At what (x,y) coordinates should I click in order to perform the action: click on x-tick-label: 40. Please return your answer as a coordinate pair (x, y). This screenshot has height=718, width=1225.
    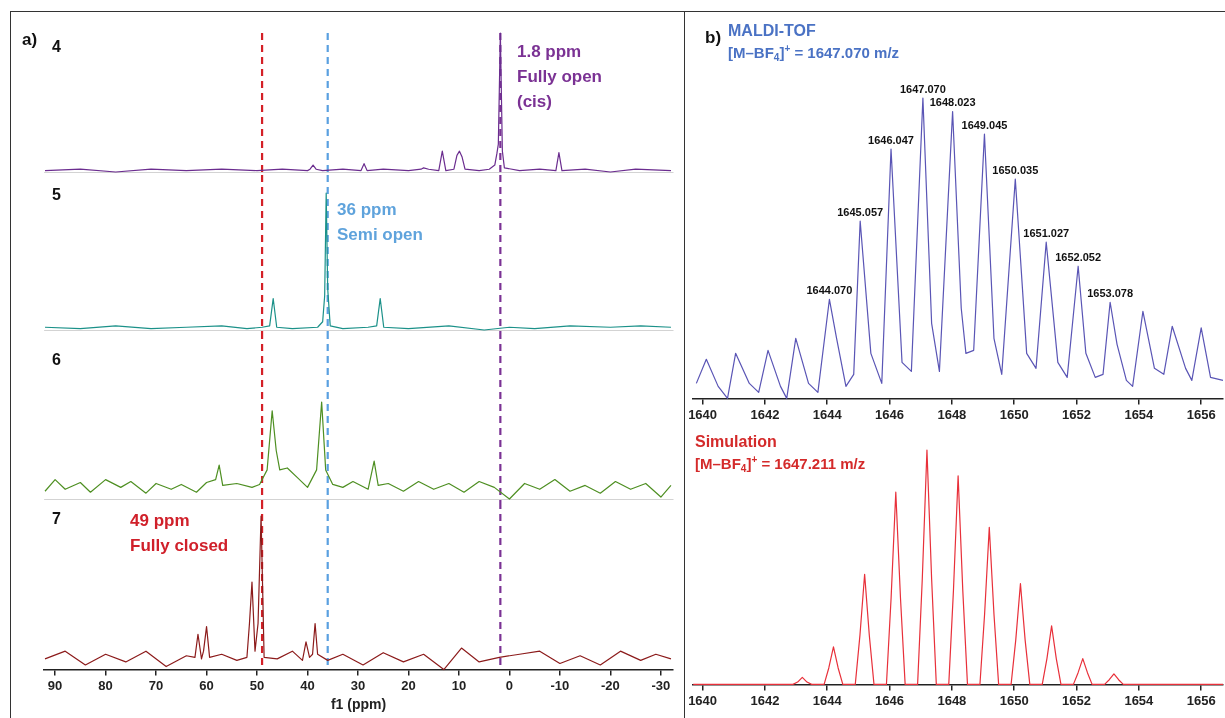
    Looking at the image, I should click on (307, 685).